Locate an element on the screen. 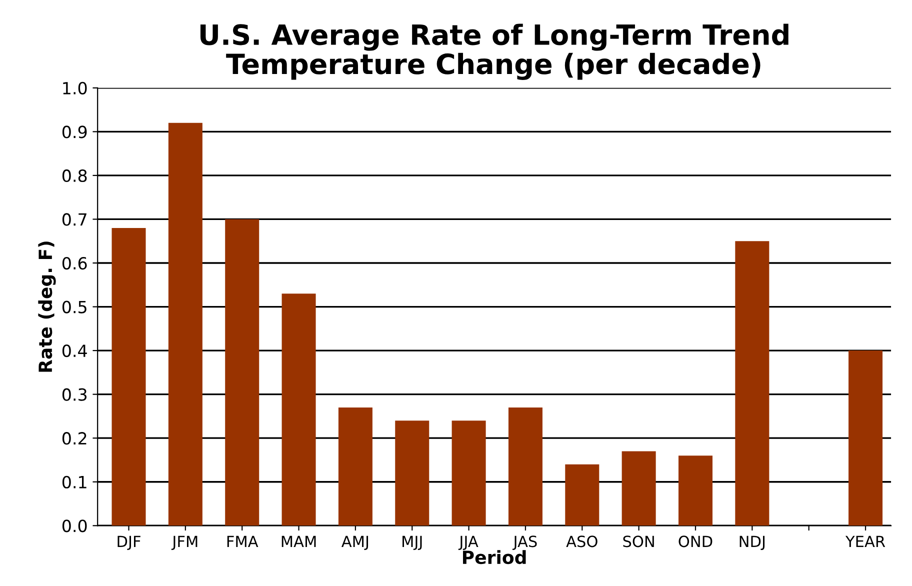 This screenshot has width=912, height=586. x-tick-label: DJF is located at coordinates (129, 543).